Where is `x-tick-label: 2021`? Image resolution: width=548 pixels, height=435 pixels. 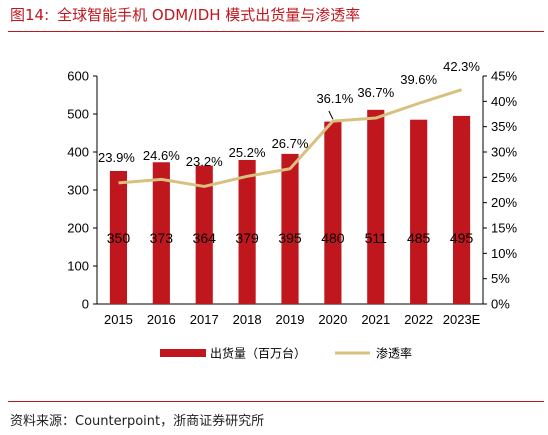
x-tick-label: 2021 is located at coordinates (375, 319).